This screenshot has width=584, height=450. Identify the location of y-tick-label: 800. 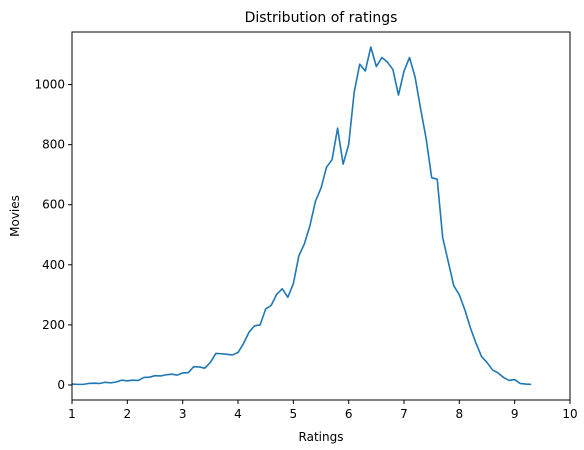
(53, 145).